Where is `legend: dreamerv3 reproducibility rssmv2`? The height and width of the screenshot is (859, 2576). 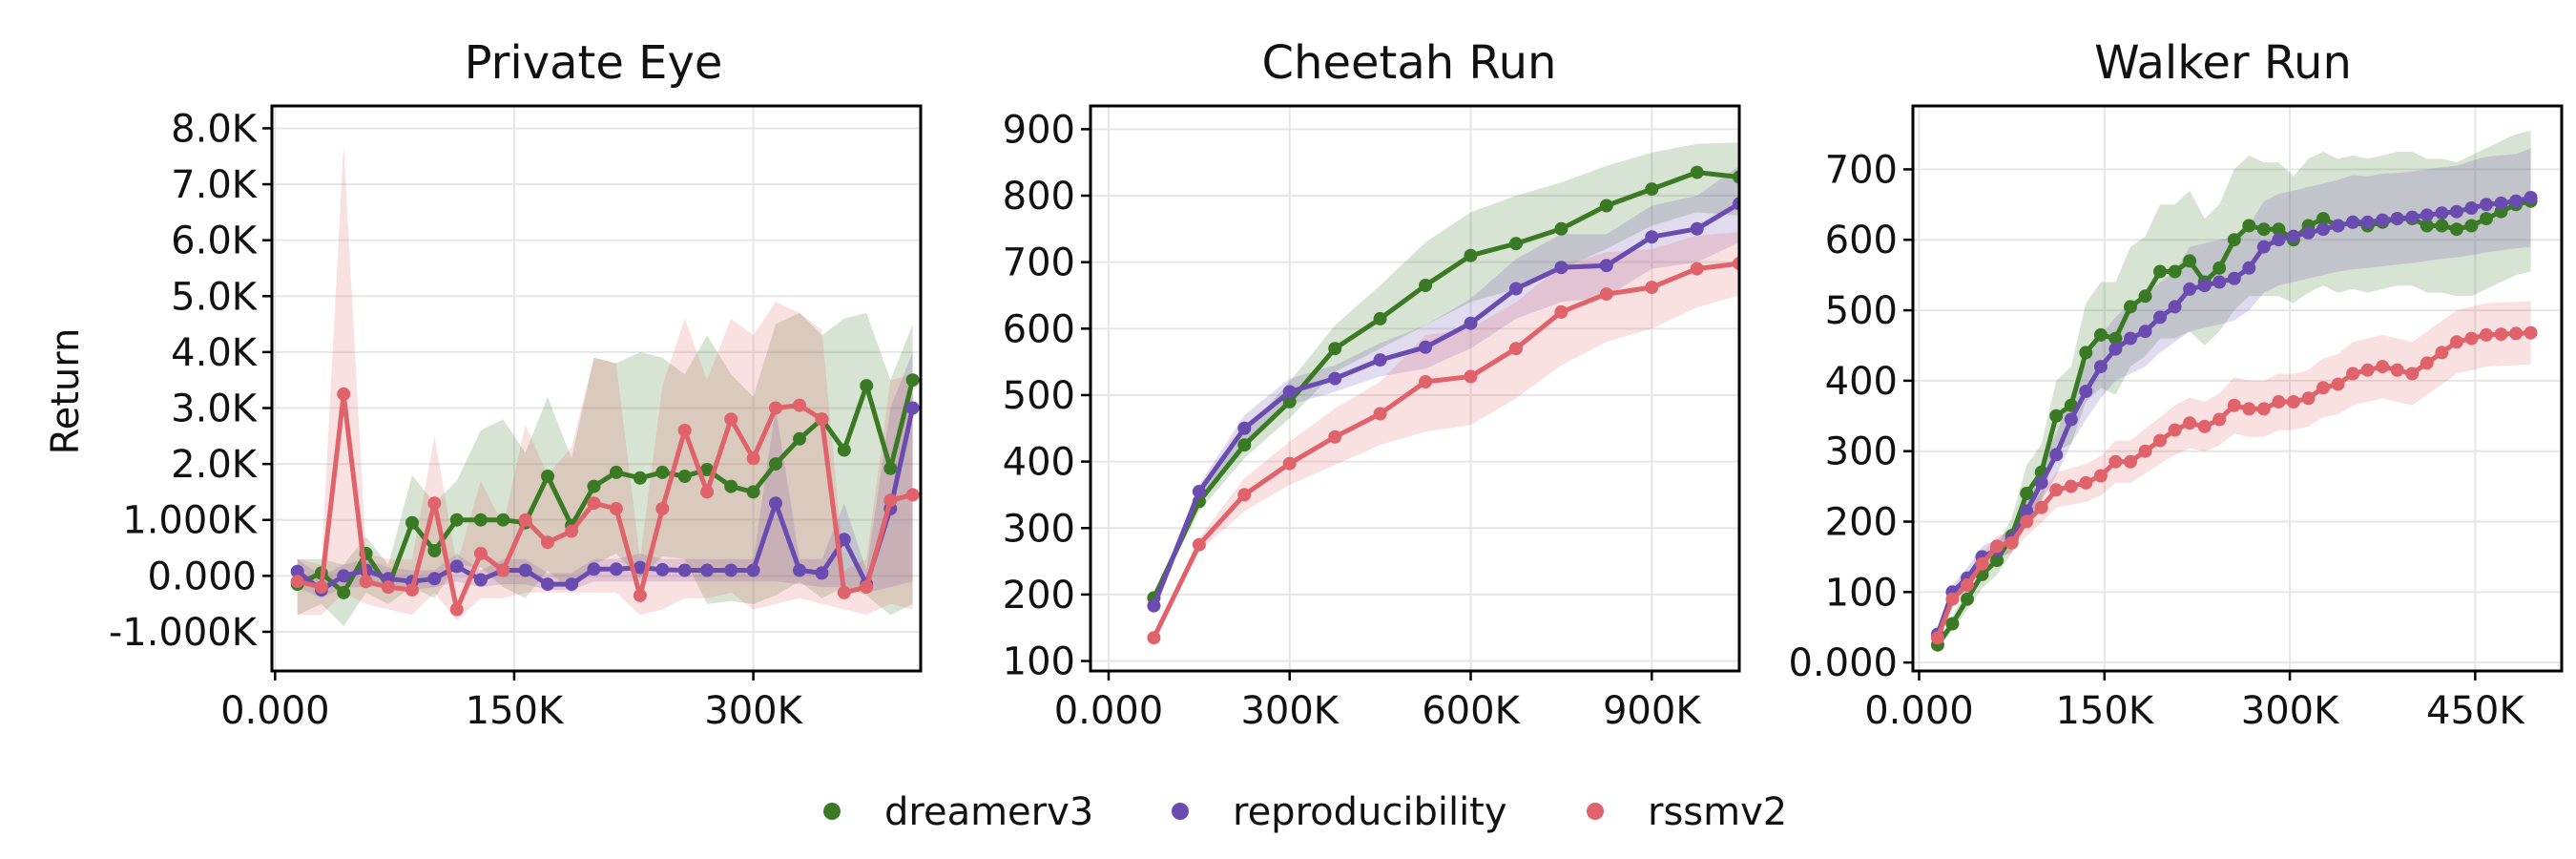 legend: dreamerv3 reproducibility rssmv2 is located at coordinates (1305, 812).